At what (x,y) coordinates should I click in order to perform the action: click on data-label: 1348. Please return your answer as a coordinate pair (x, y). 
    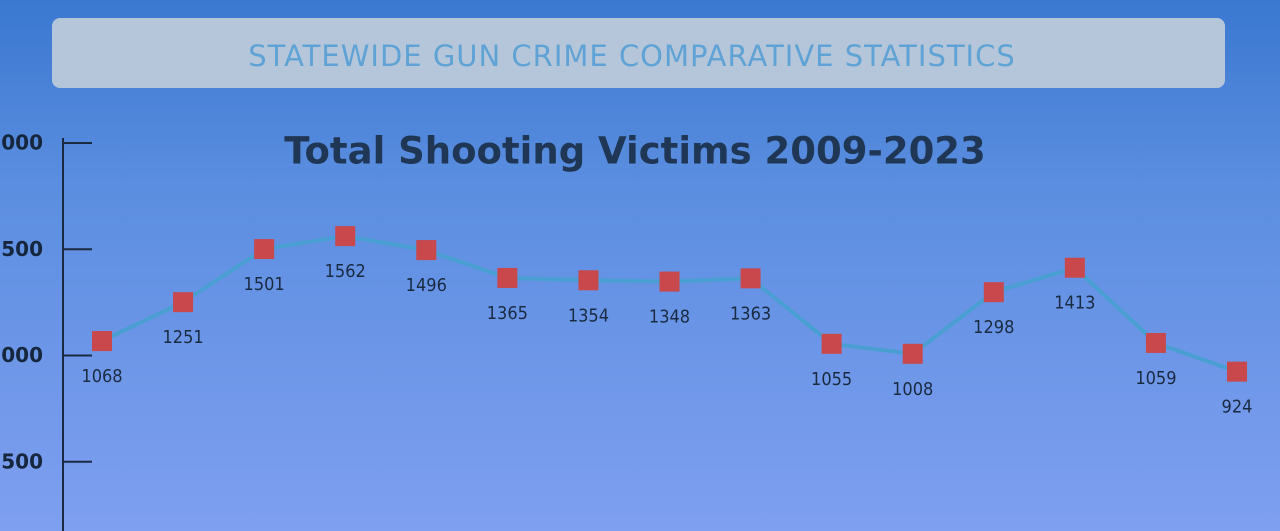
    Looking at the image, I should click on (669, 317).